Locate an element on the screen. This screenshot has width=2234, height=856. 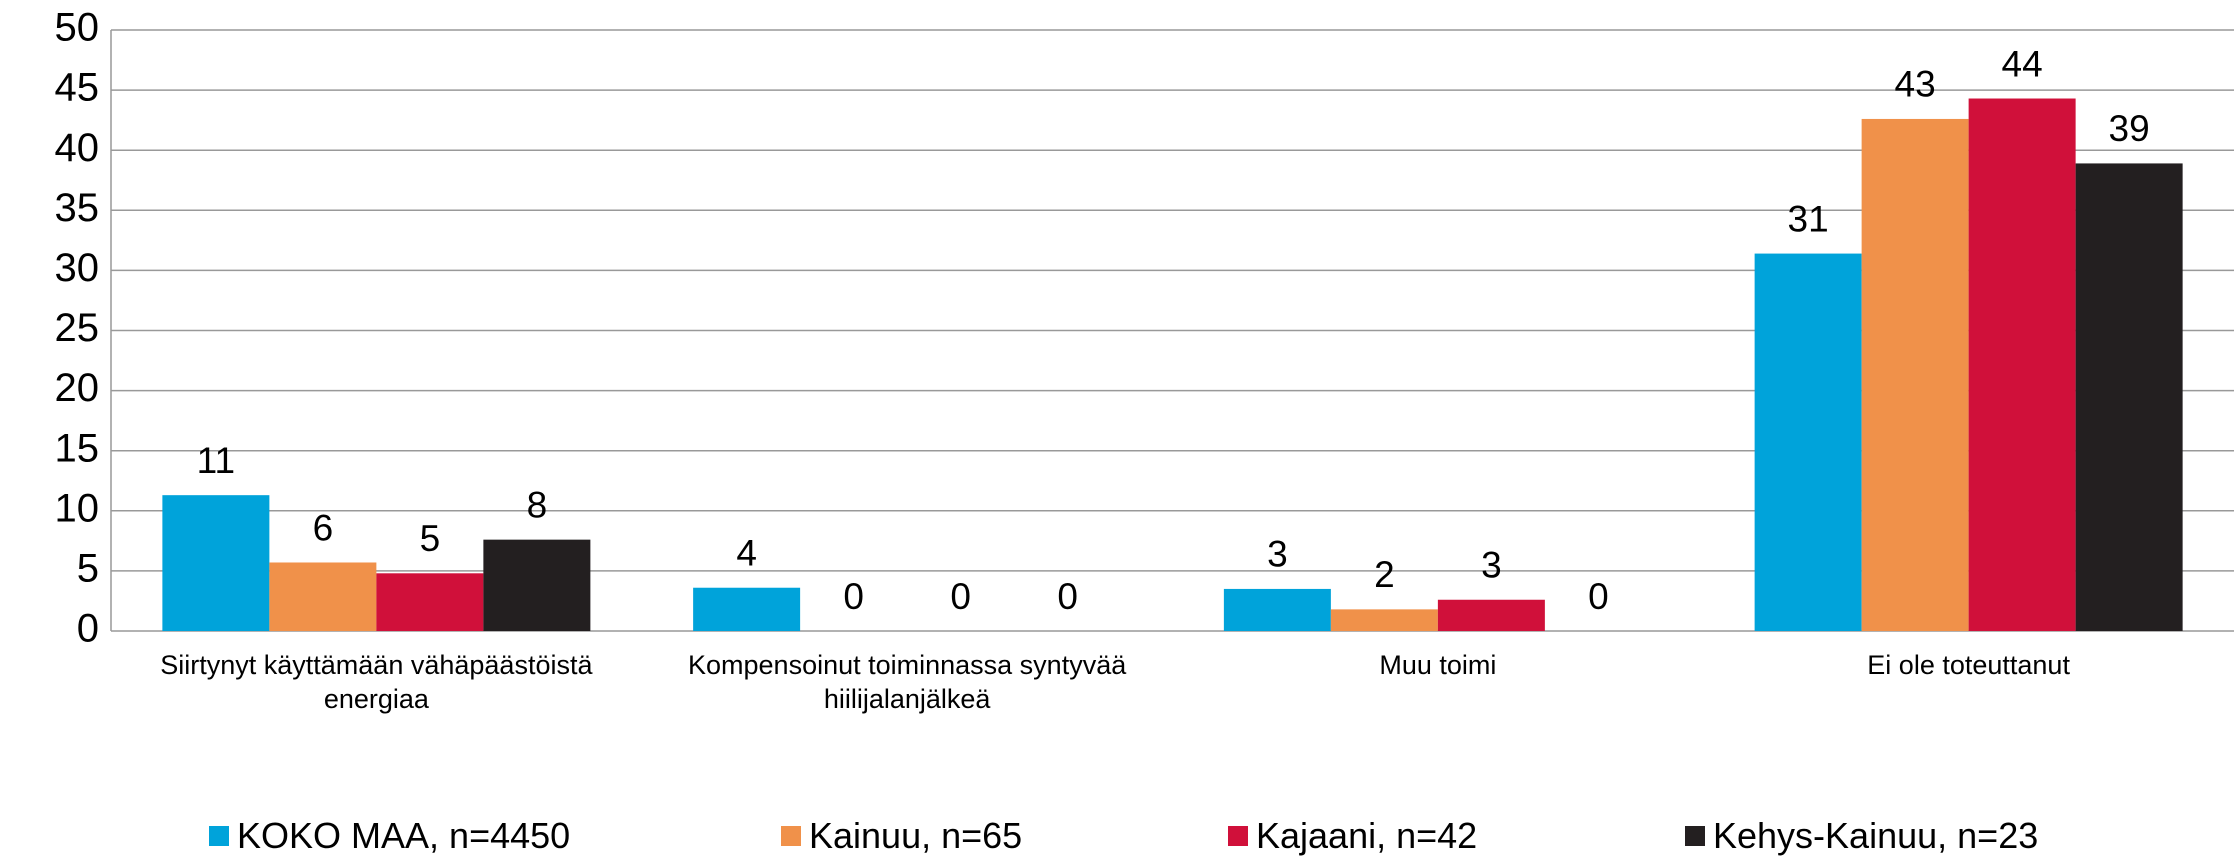
data-label: 5 is located at coordinates (430, 538).